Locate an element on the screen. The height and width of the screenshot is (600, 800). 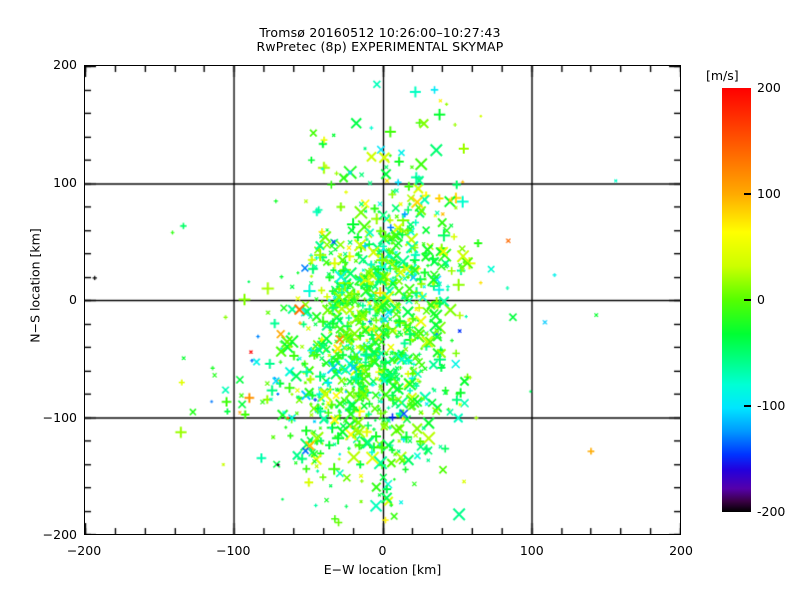
title-line-1: Tromsø 20160512 10:26:00–10:27:43 is located at coordinates (380, 32).